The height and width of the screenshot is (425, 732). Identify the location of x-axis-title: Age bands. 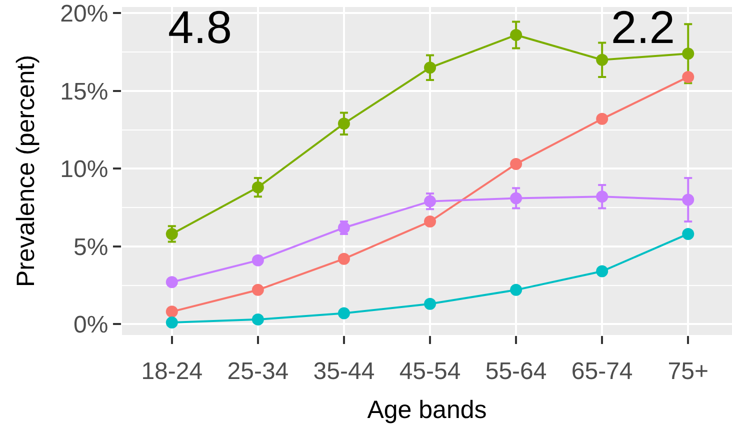
(427, 410).